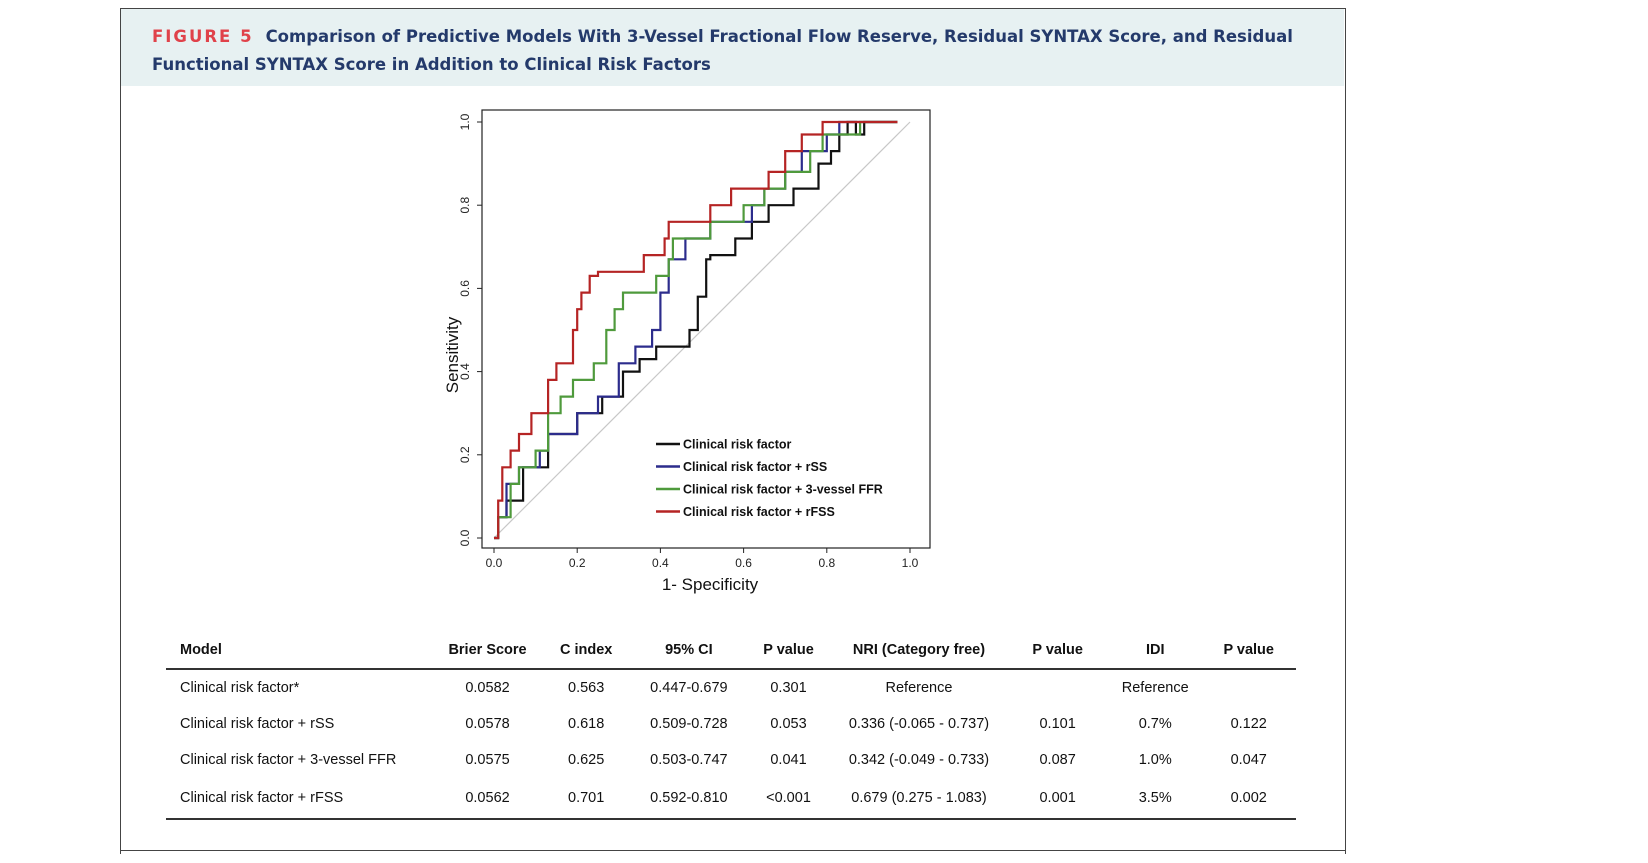 Image resolution: width=1648 pixels, height=863 pixels. I want to click on table-cell: 0.041, so click(788, 760).